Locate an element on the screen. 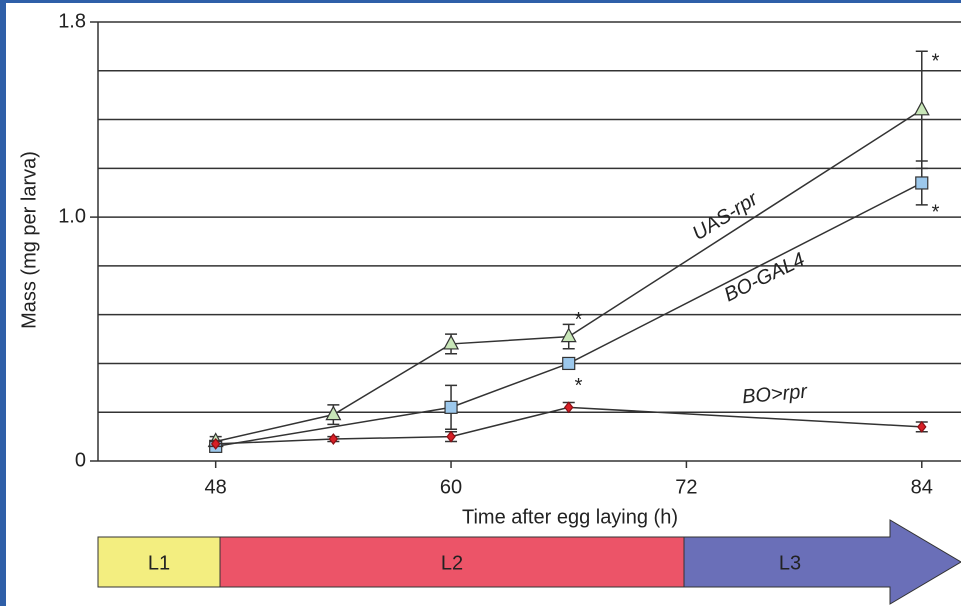  stage-label: L2 is located at coordinates (452, 563).